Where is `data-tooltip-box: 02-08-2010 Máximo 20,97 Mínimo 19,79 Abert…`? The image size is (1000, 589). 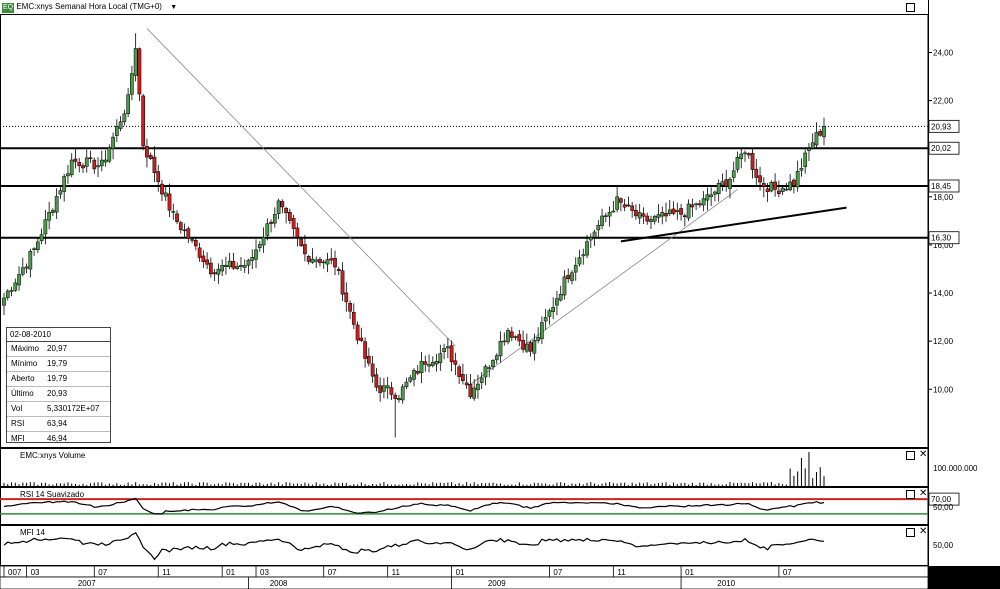
data-tooltip-box: 02-08-2010 Máximo 20,97 Mínimo 19,79 Abert… is located at coordinates (58, 385).